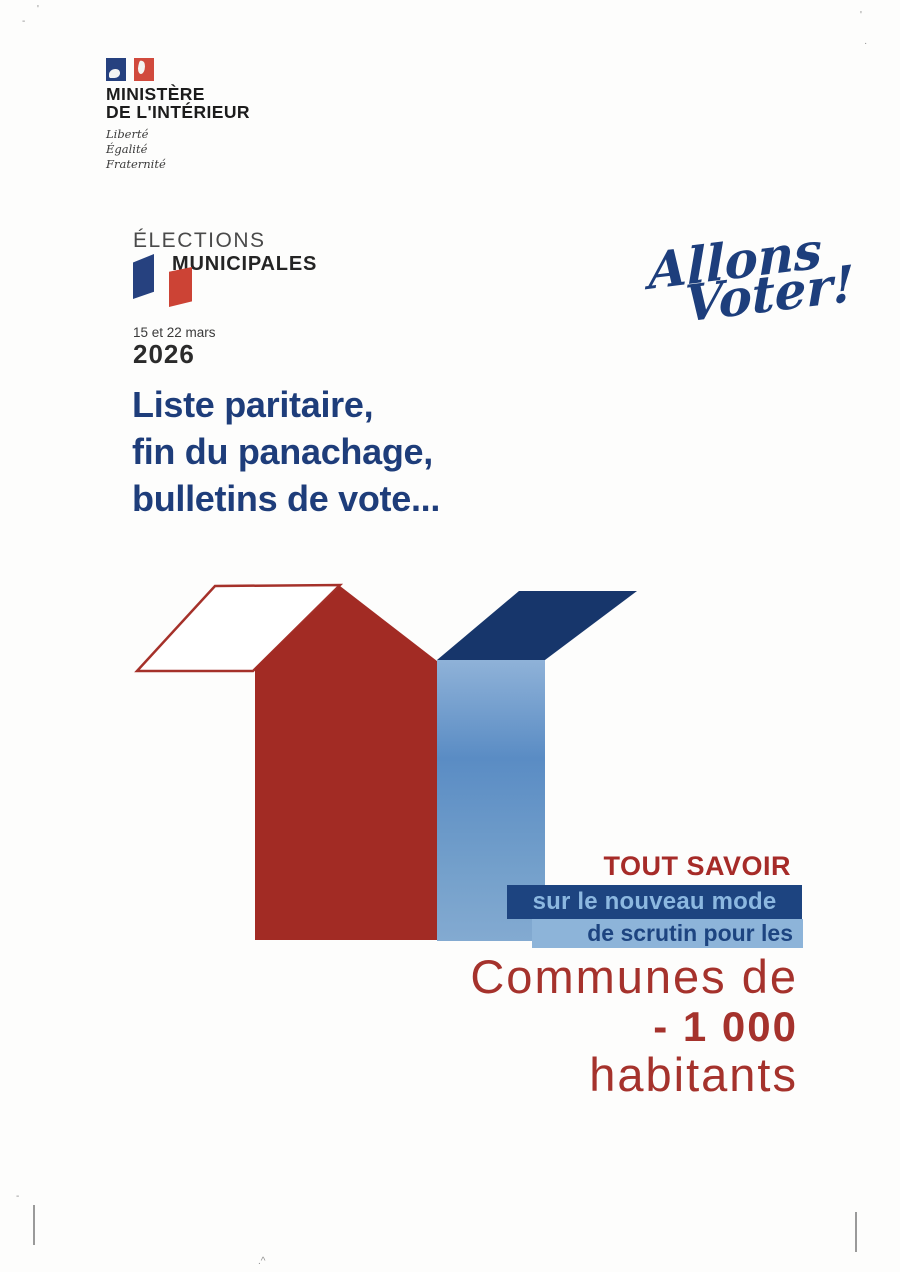 The height and width of the screenshot is (1272, 900). Describe the element at coordinates (866, 43) in the screenshot. I see `scan-speck-top-right-2: ·` at that location.